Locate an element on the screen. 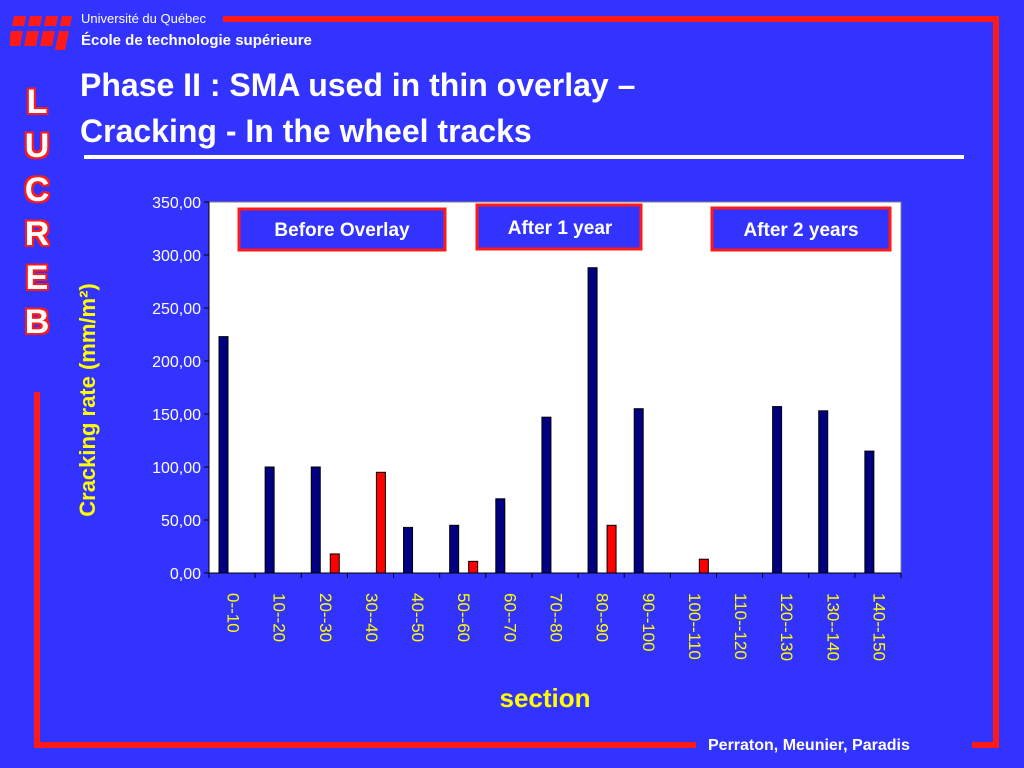 The image size is (1024, 768). y-tick-label: 200,00 is located at coordinates (176, 362).